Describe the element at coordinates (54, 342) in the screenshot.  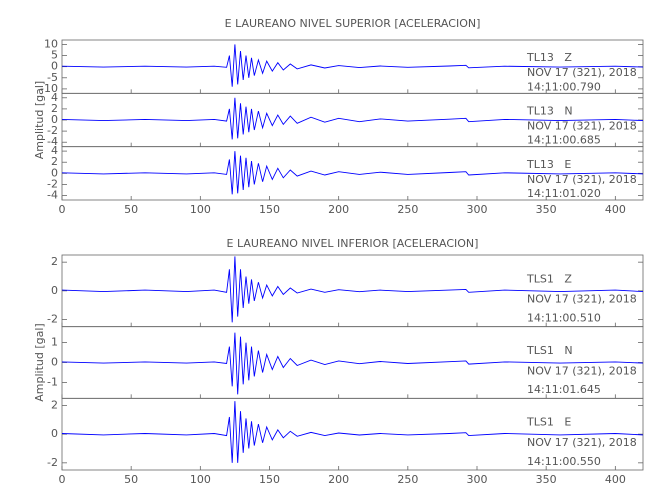
I see `y-tick-label: 1` at that location.